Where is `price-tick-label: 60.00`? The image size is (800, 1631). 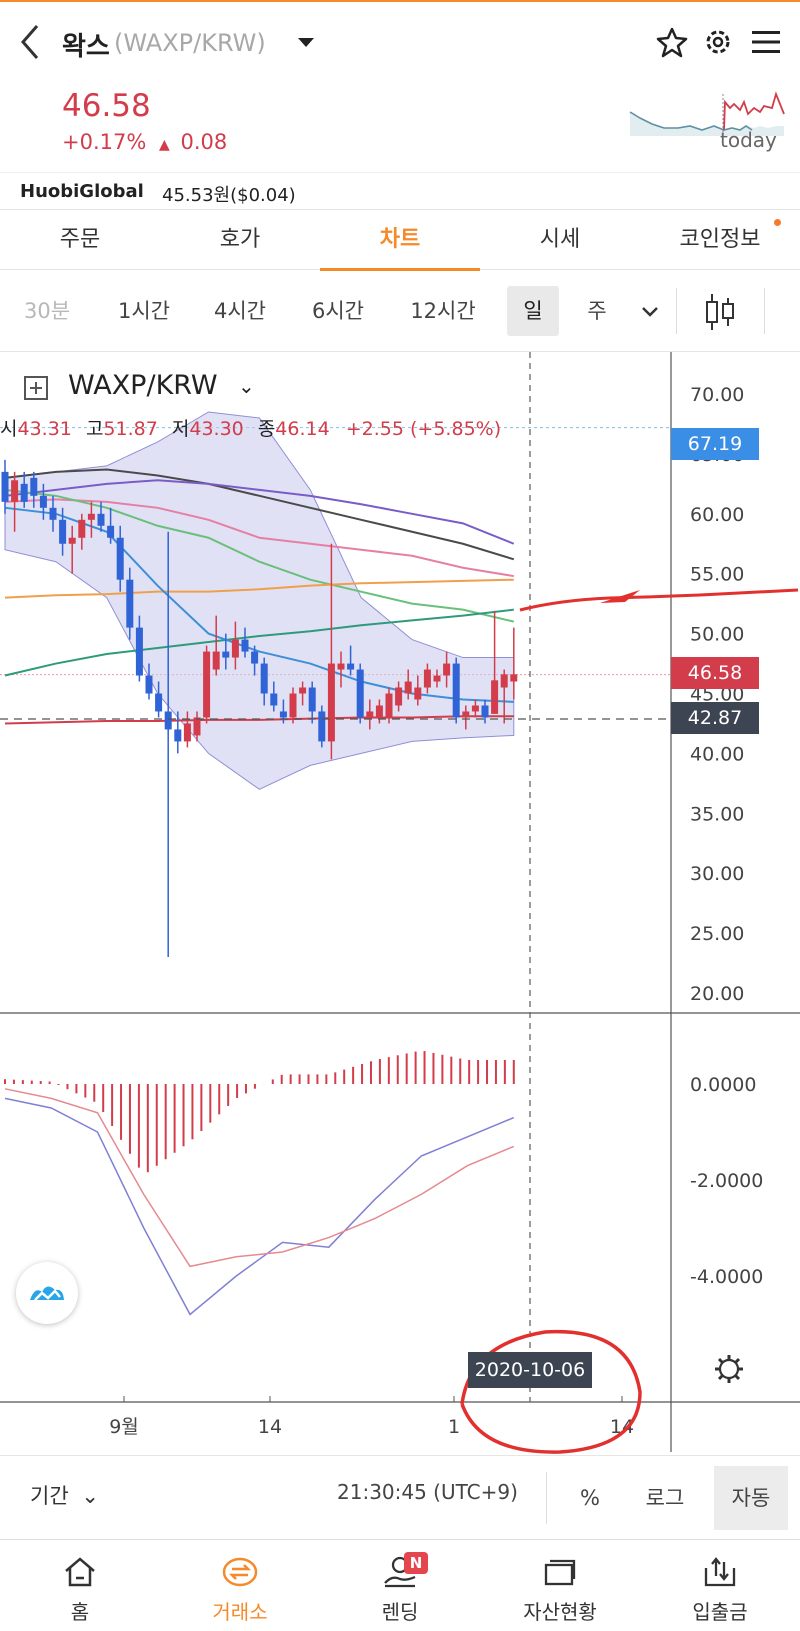
price-tick-label: 60.00 is located at coordinates (717, 515).